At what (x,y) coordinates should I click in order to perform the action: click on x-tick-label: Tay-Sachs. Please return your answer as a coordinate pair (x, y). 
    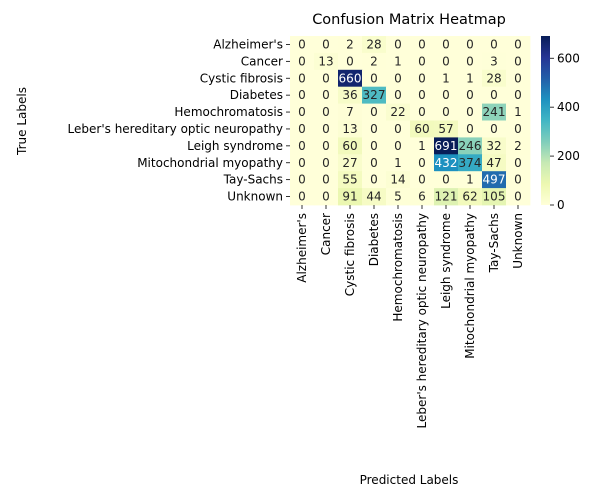
    Looking at the image, I should click on (494, 243).